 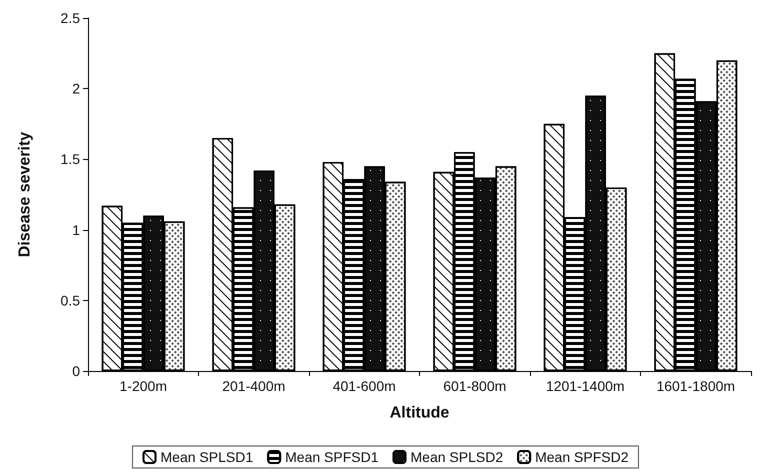 What do you see at coordinates (207, 457) in the screenshot?
I see `legend-label: Mean SPLSD1` at bounding box center [207, 457].